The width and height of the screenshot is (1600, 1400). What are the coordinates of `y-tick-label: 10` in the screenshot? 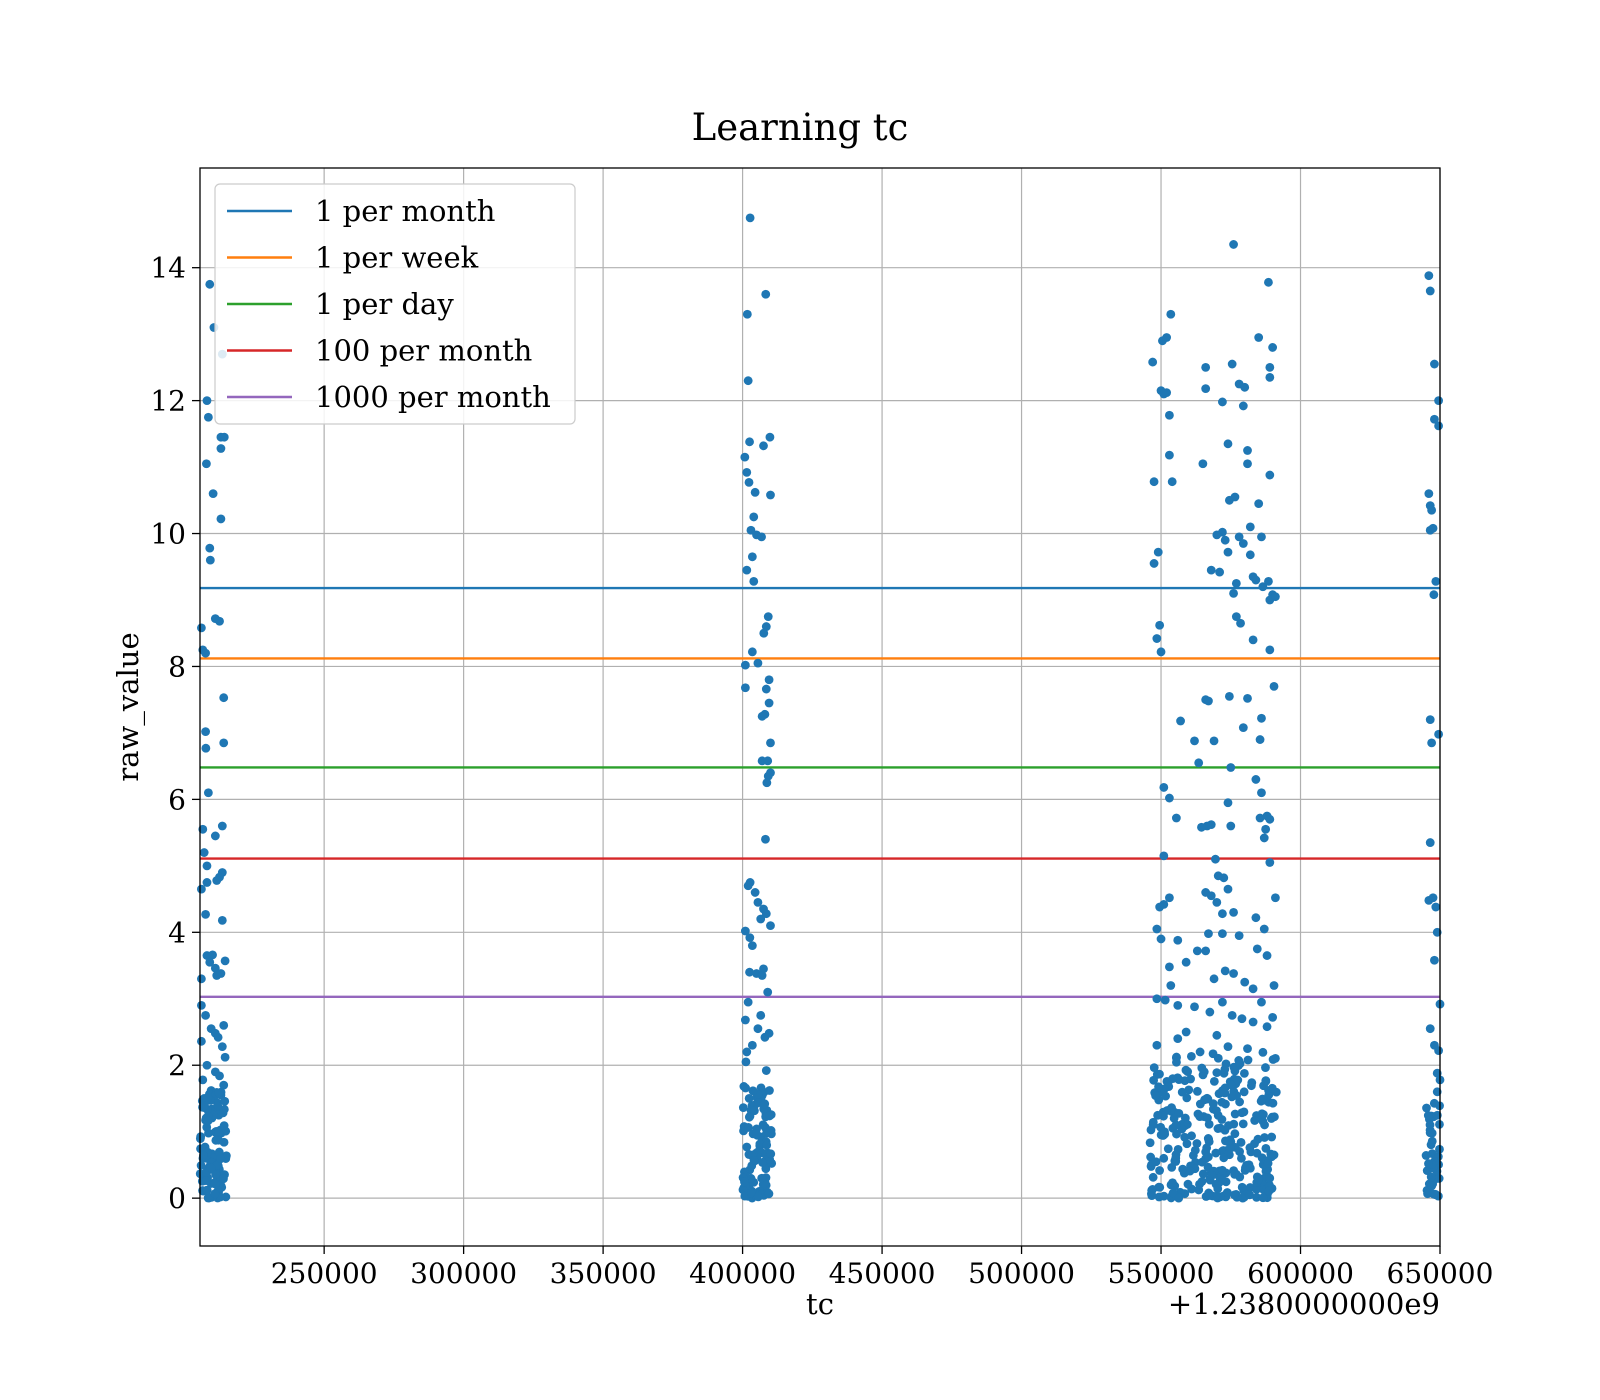 It's located at (168, 534).